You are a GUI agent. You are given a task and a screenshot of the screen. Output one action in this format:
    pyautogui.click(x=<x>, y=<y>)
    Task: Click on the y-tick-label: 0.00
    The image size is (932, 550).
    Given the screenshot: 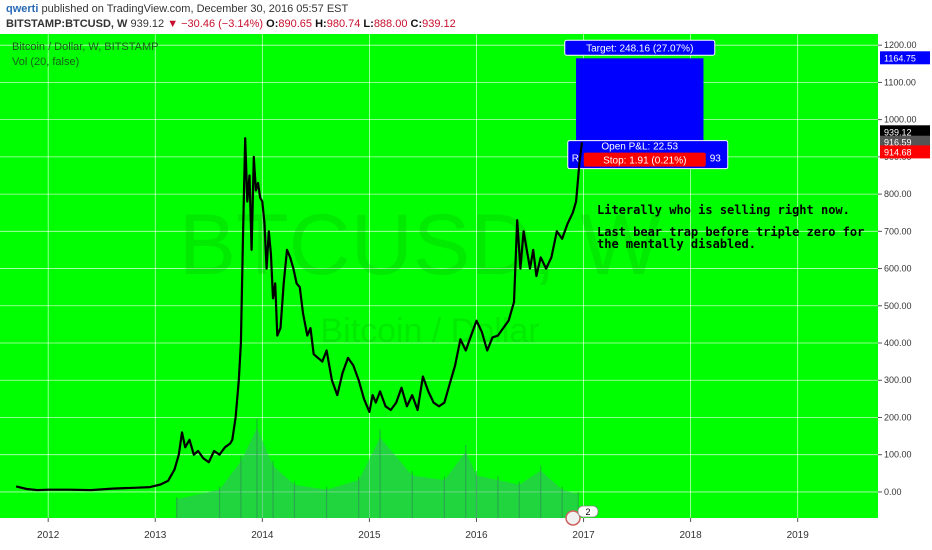 What is the action you would take?
    pyautogui.click(x=893, y=492)
    